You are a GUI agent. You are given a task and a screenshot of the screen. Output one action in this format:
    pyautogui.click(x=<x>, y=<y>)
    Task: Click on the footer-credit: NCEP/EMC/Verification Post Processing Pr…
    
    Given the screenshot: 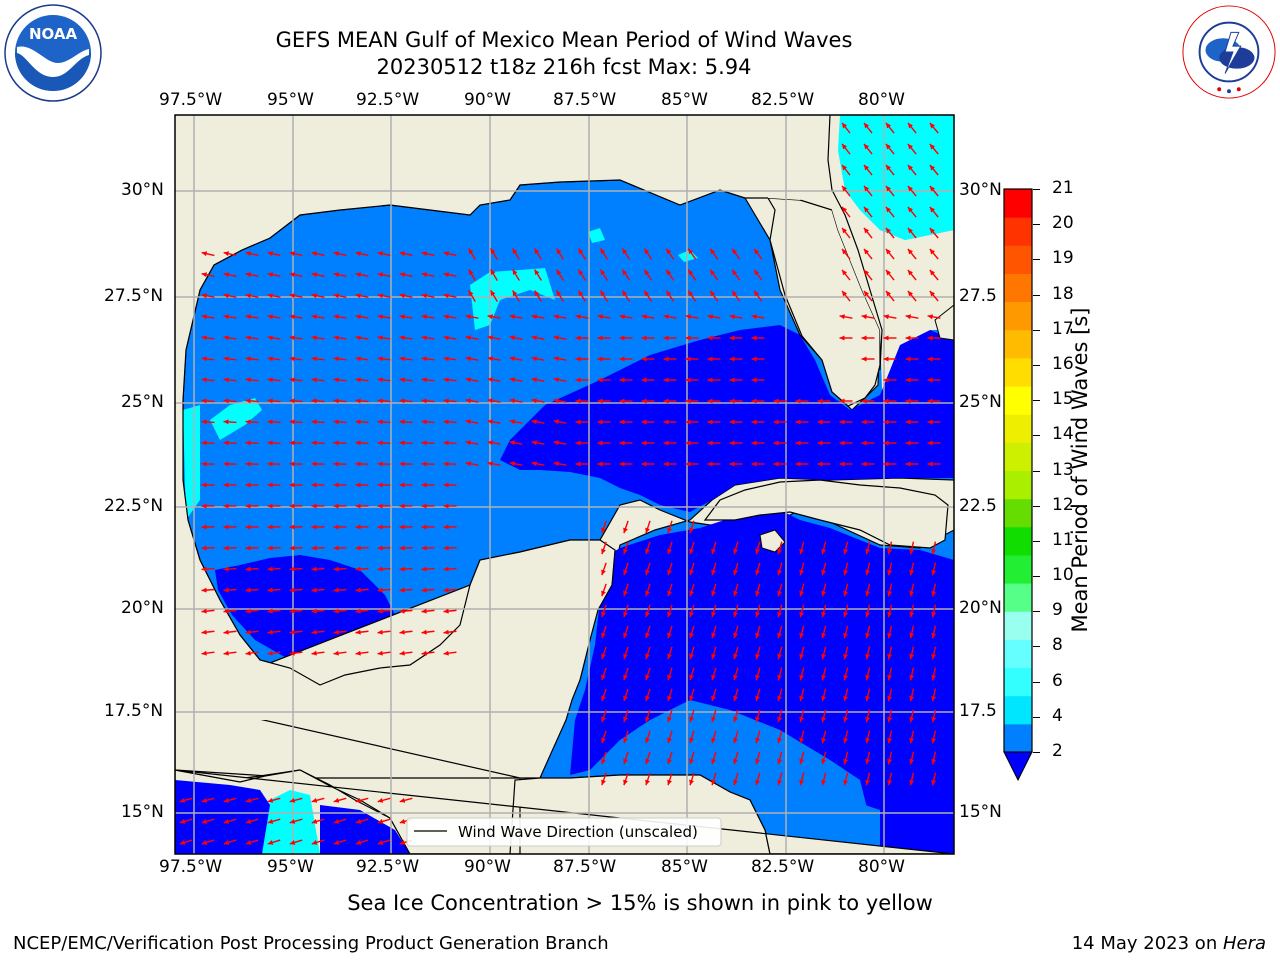 What is the action you would take?
    pyautogui.click(x=311, y=943)
    